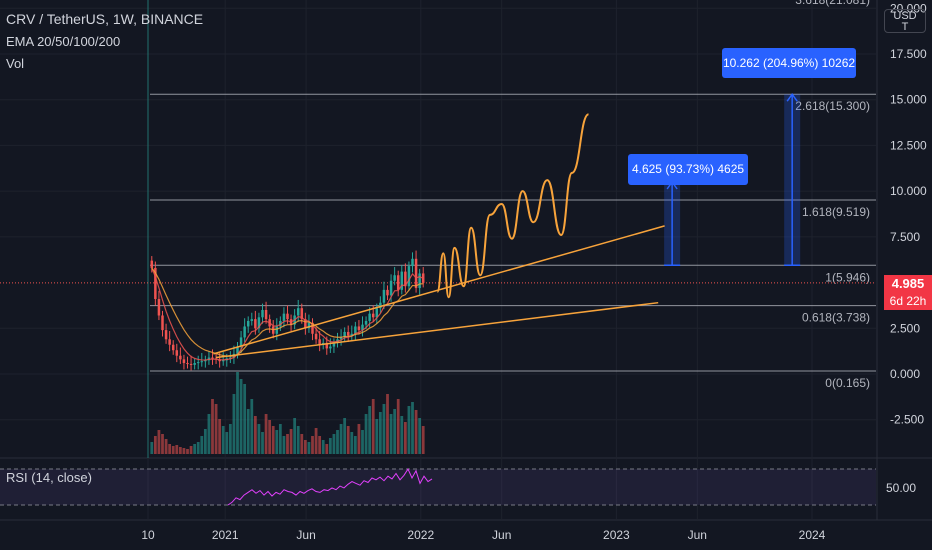 This screenshot has height=550, width=932. Describe the element at coordinates (792, 97) in the screenshot. I see `measure-arrow-head` at that location.